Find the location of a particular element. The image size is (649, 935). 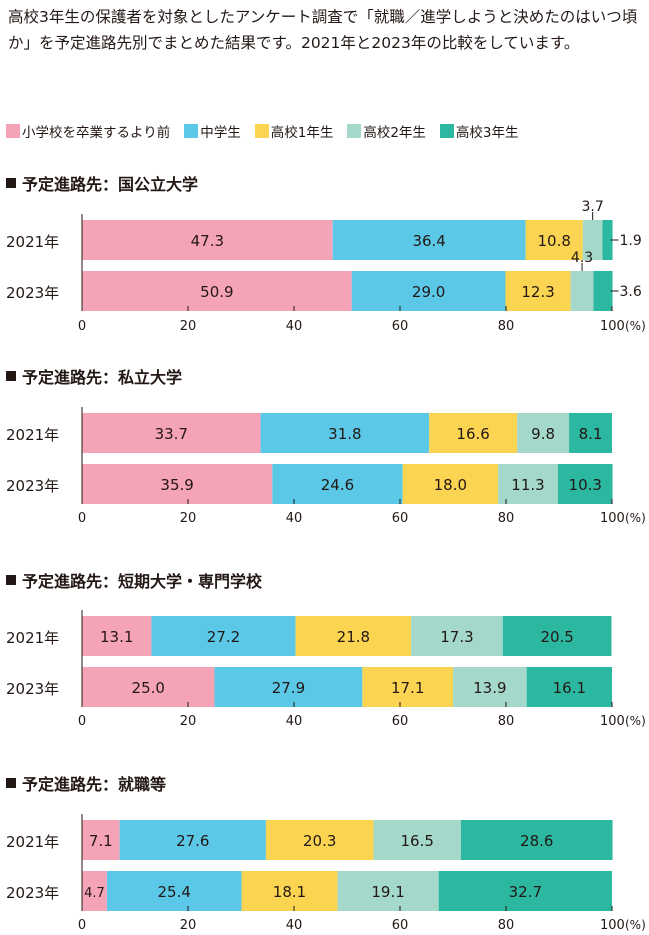

legend-item: 高校3年生 is located at coordinates (479, 131).